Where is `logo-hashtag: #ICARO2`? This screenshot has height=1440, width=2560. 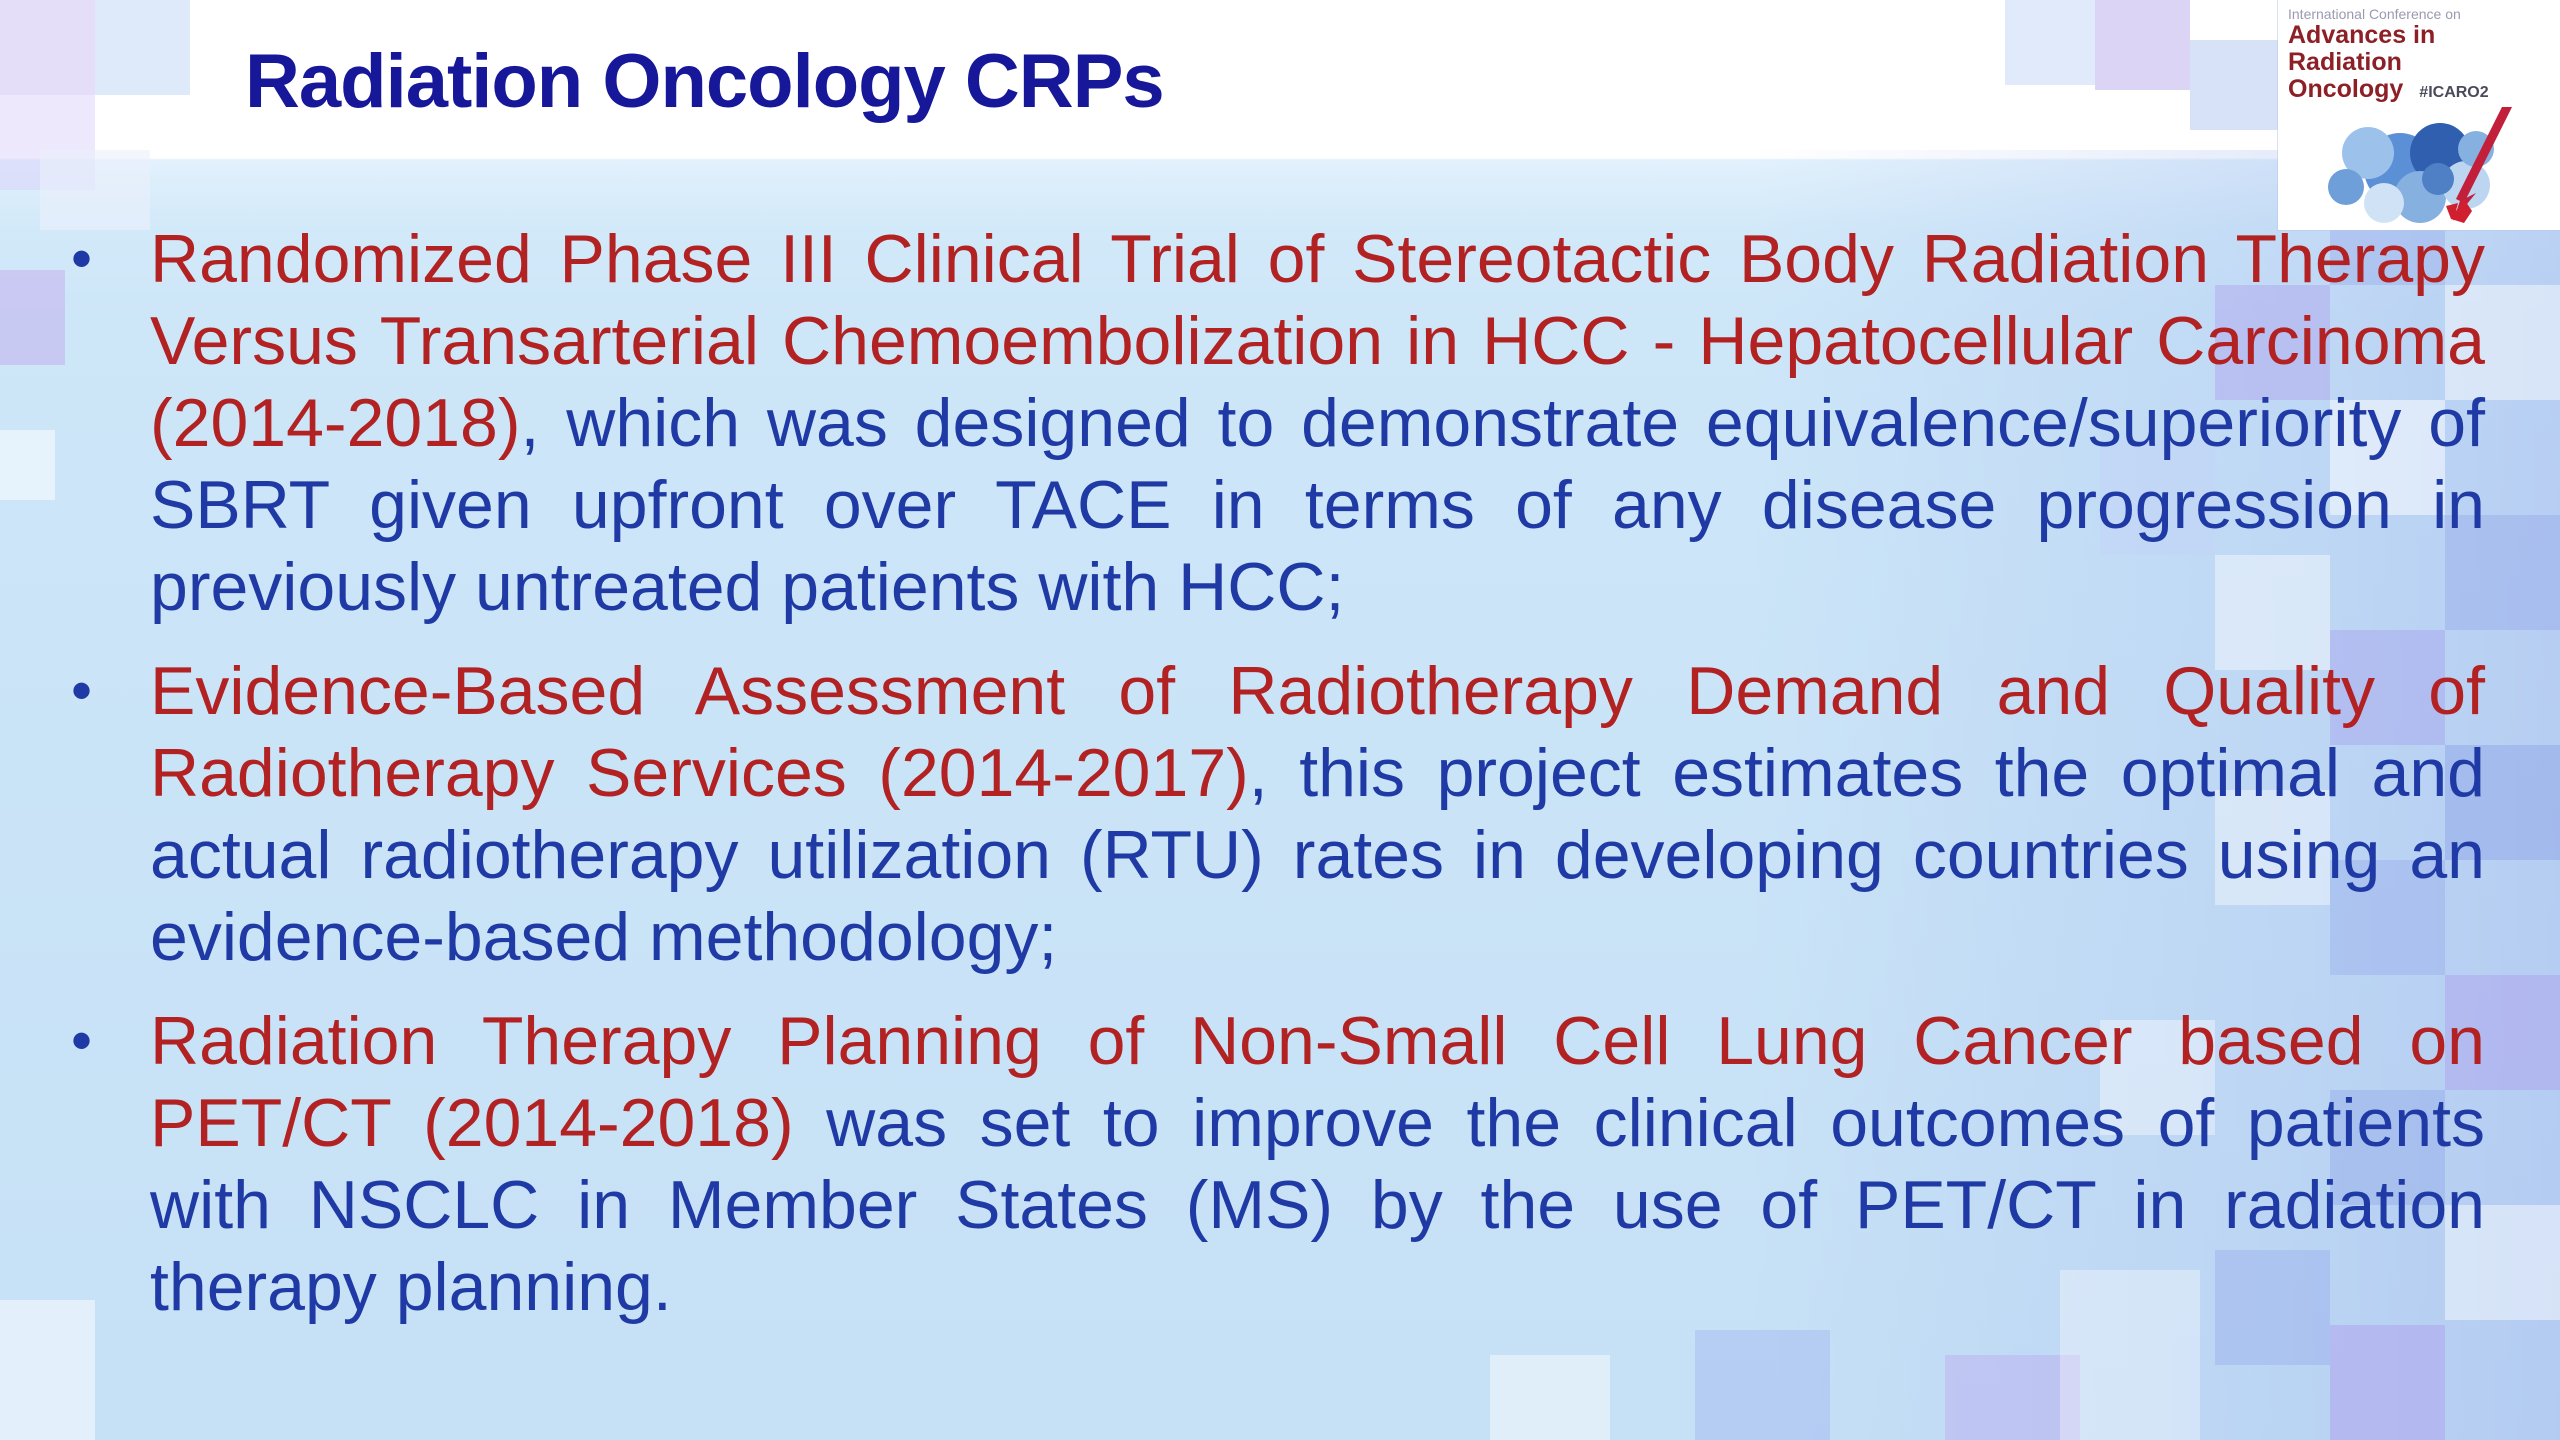 logo-hashtag: #ICARO2 is located at coordinates (2454, 92).